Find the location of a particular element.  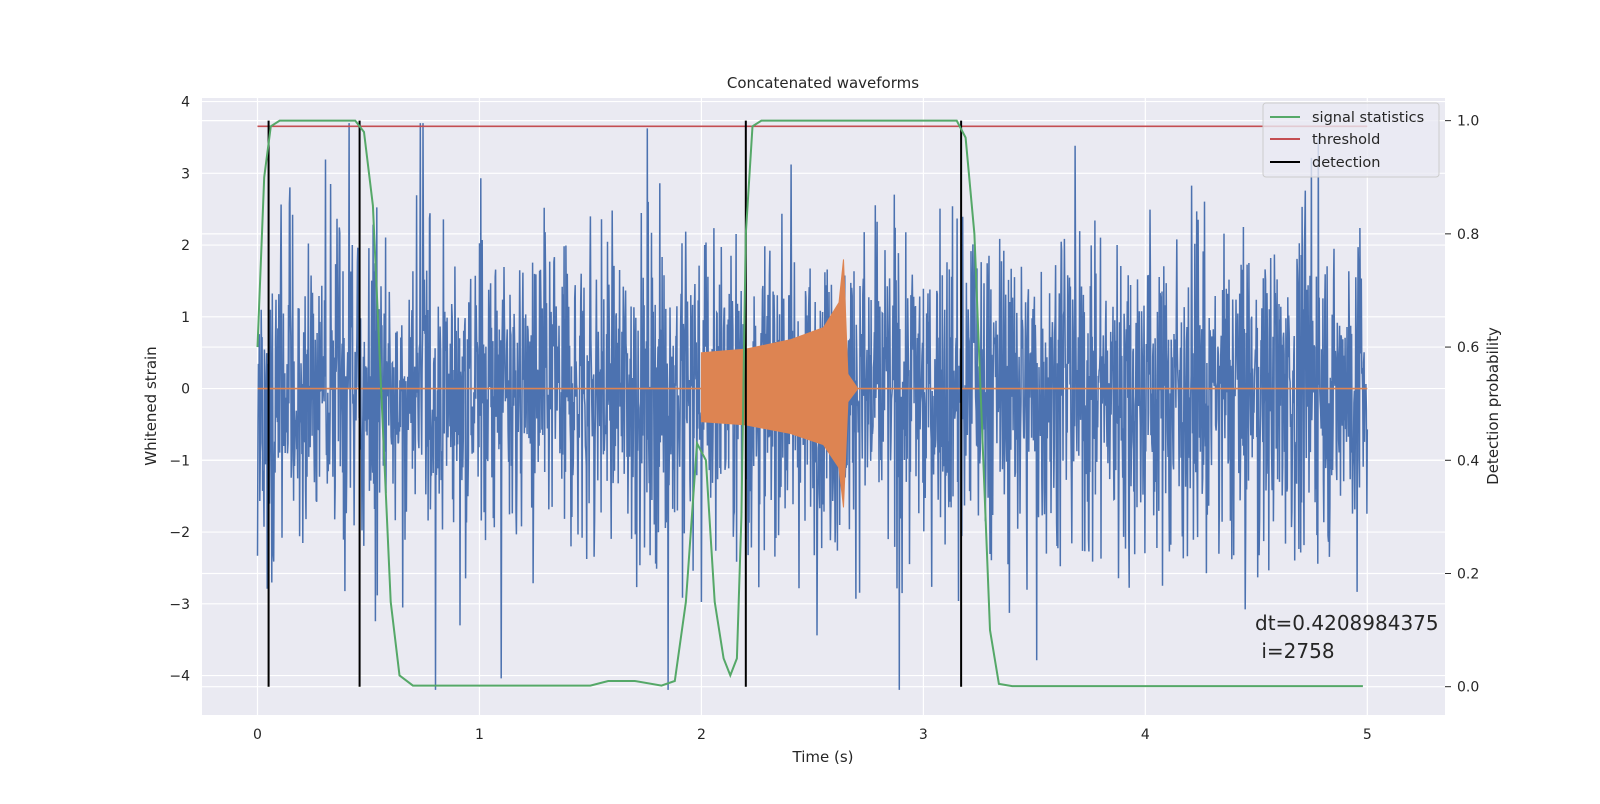

y-tick-label: −2 is located at coordinates (179, 533).